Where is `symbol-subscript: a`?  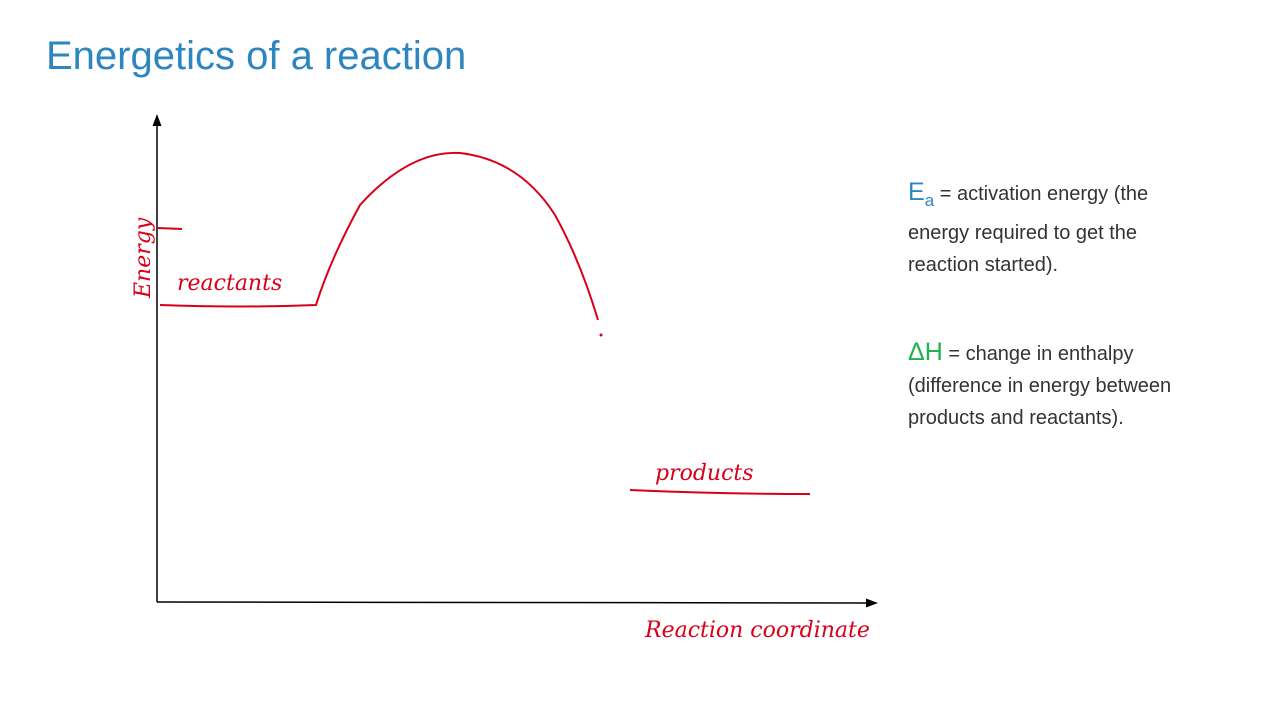 symbol-subscript: a is located at coordinates (929, 200).